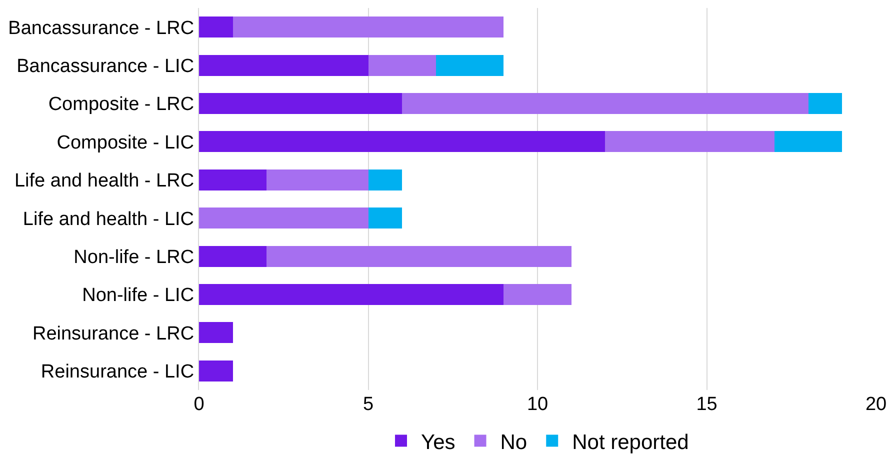 The height and width of the screenshot is (470, 895). I want to click on legend-label: No, so click(514, 442).